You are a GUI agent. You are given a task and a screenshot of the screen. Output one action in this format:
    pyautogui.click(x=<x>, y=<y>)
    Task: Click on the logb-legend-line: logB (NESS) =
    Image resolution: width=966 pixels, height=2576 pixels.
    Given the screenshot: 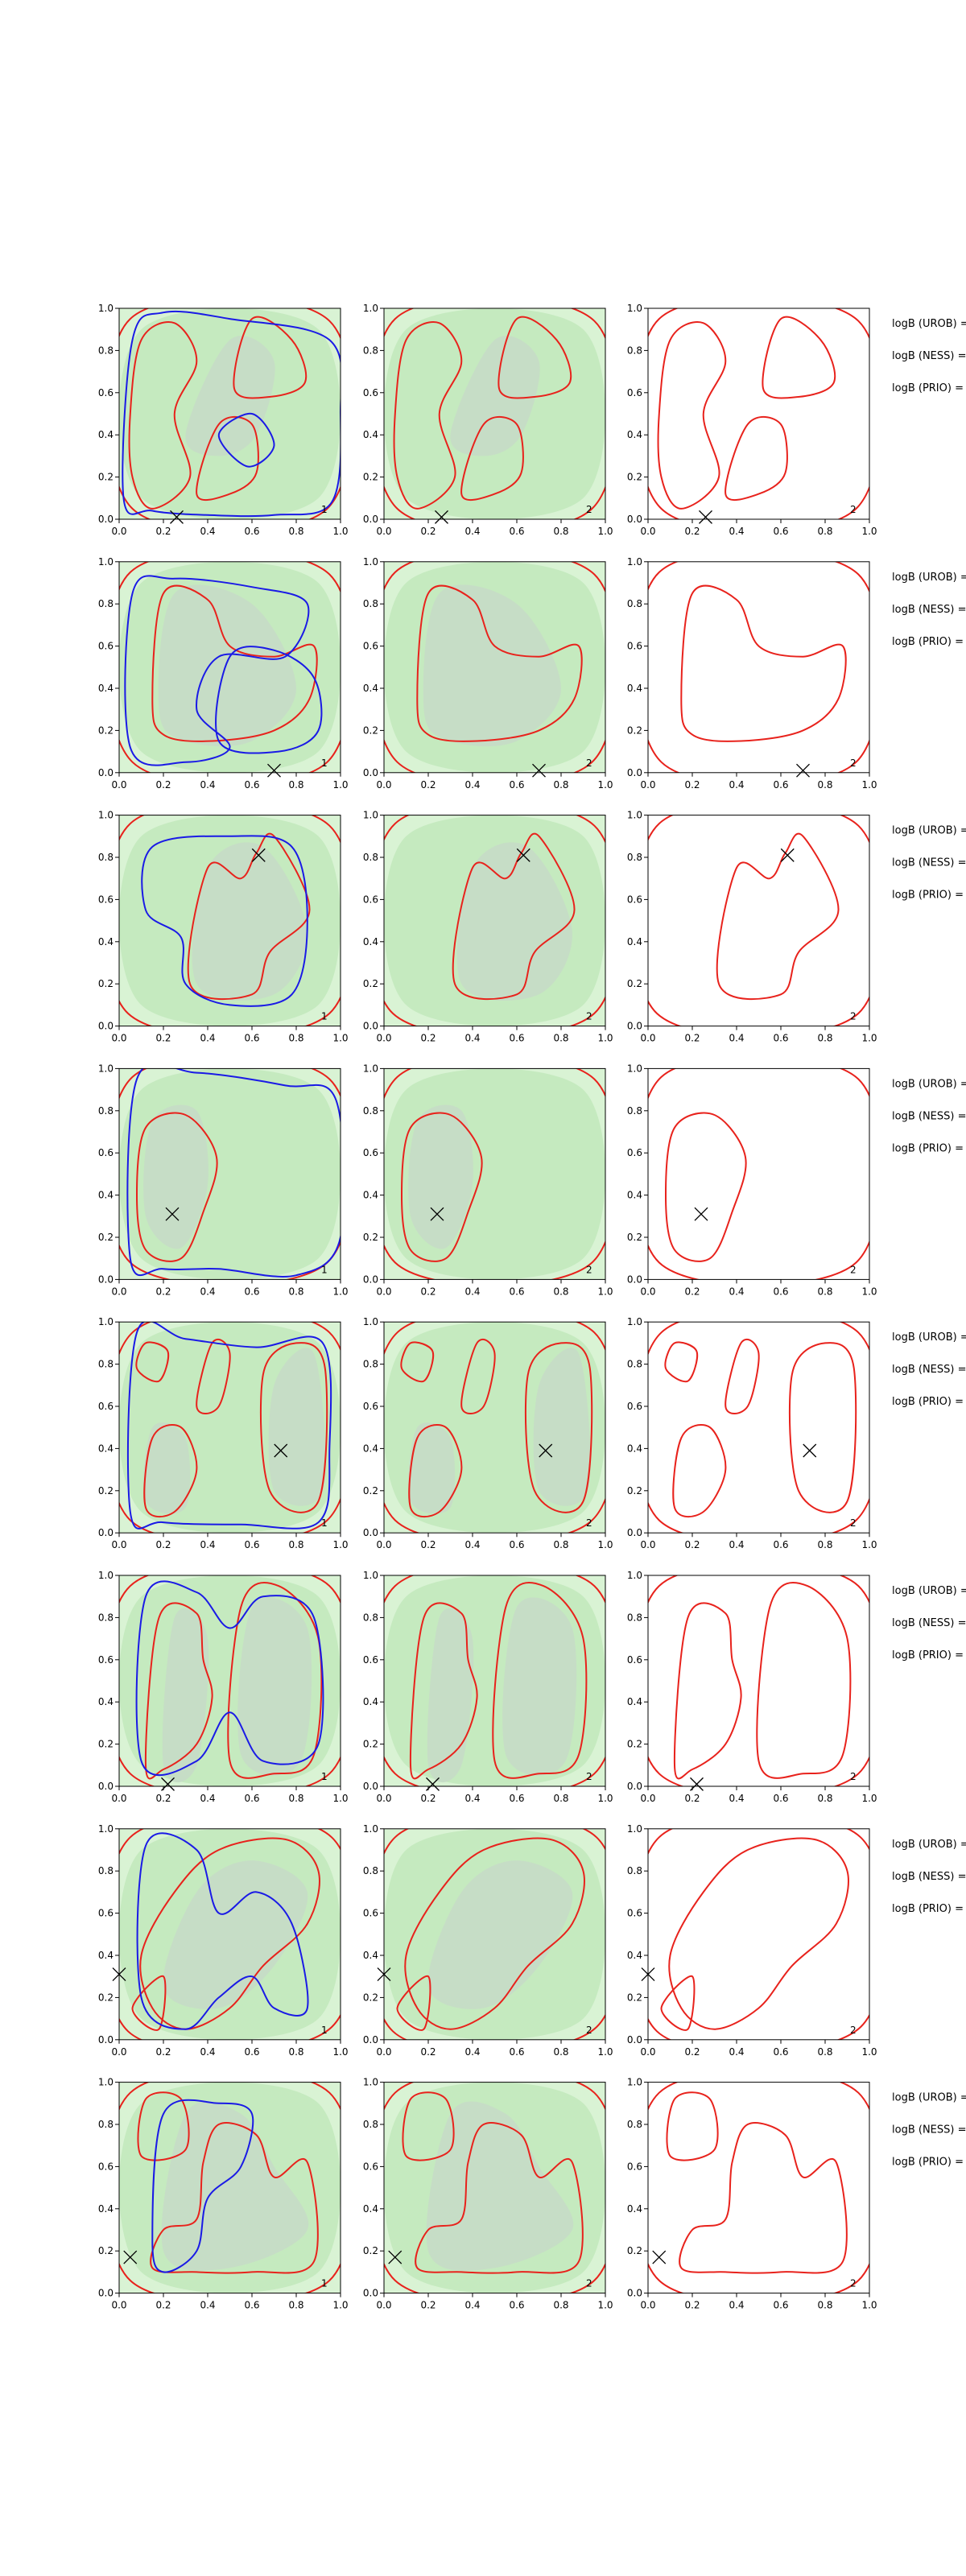 What is the action you would take?
    pyautogui.click(x=929, y=356)
    